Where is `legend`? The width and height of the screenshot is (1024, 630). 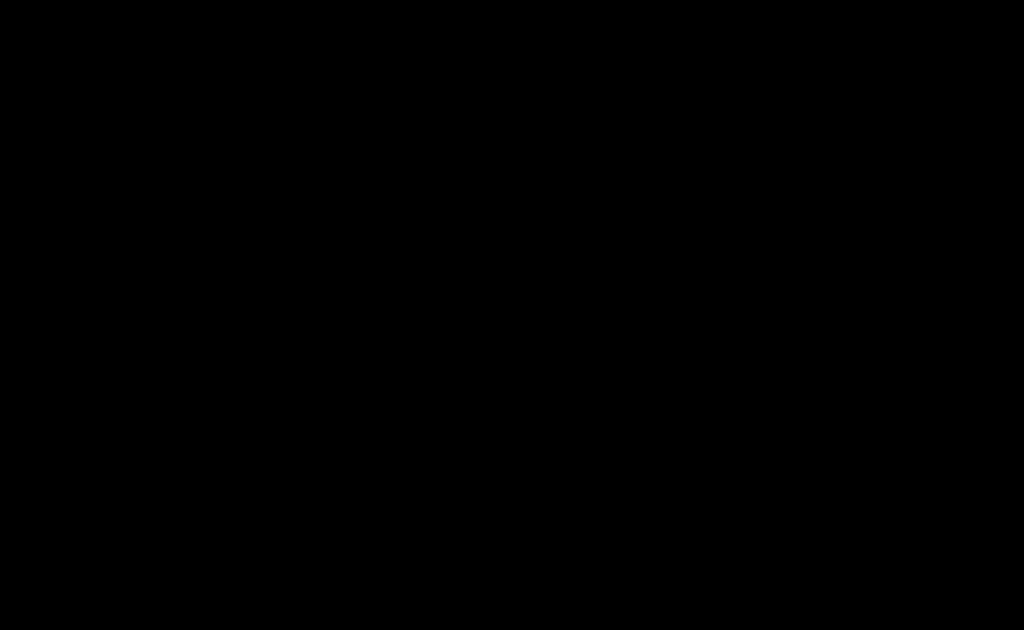 legend is located at coordinates (71, 76).